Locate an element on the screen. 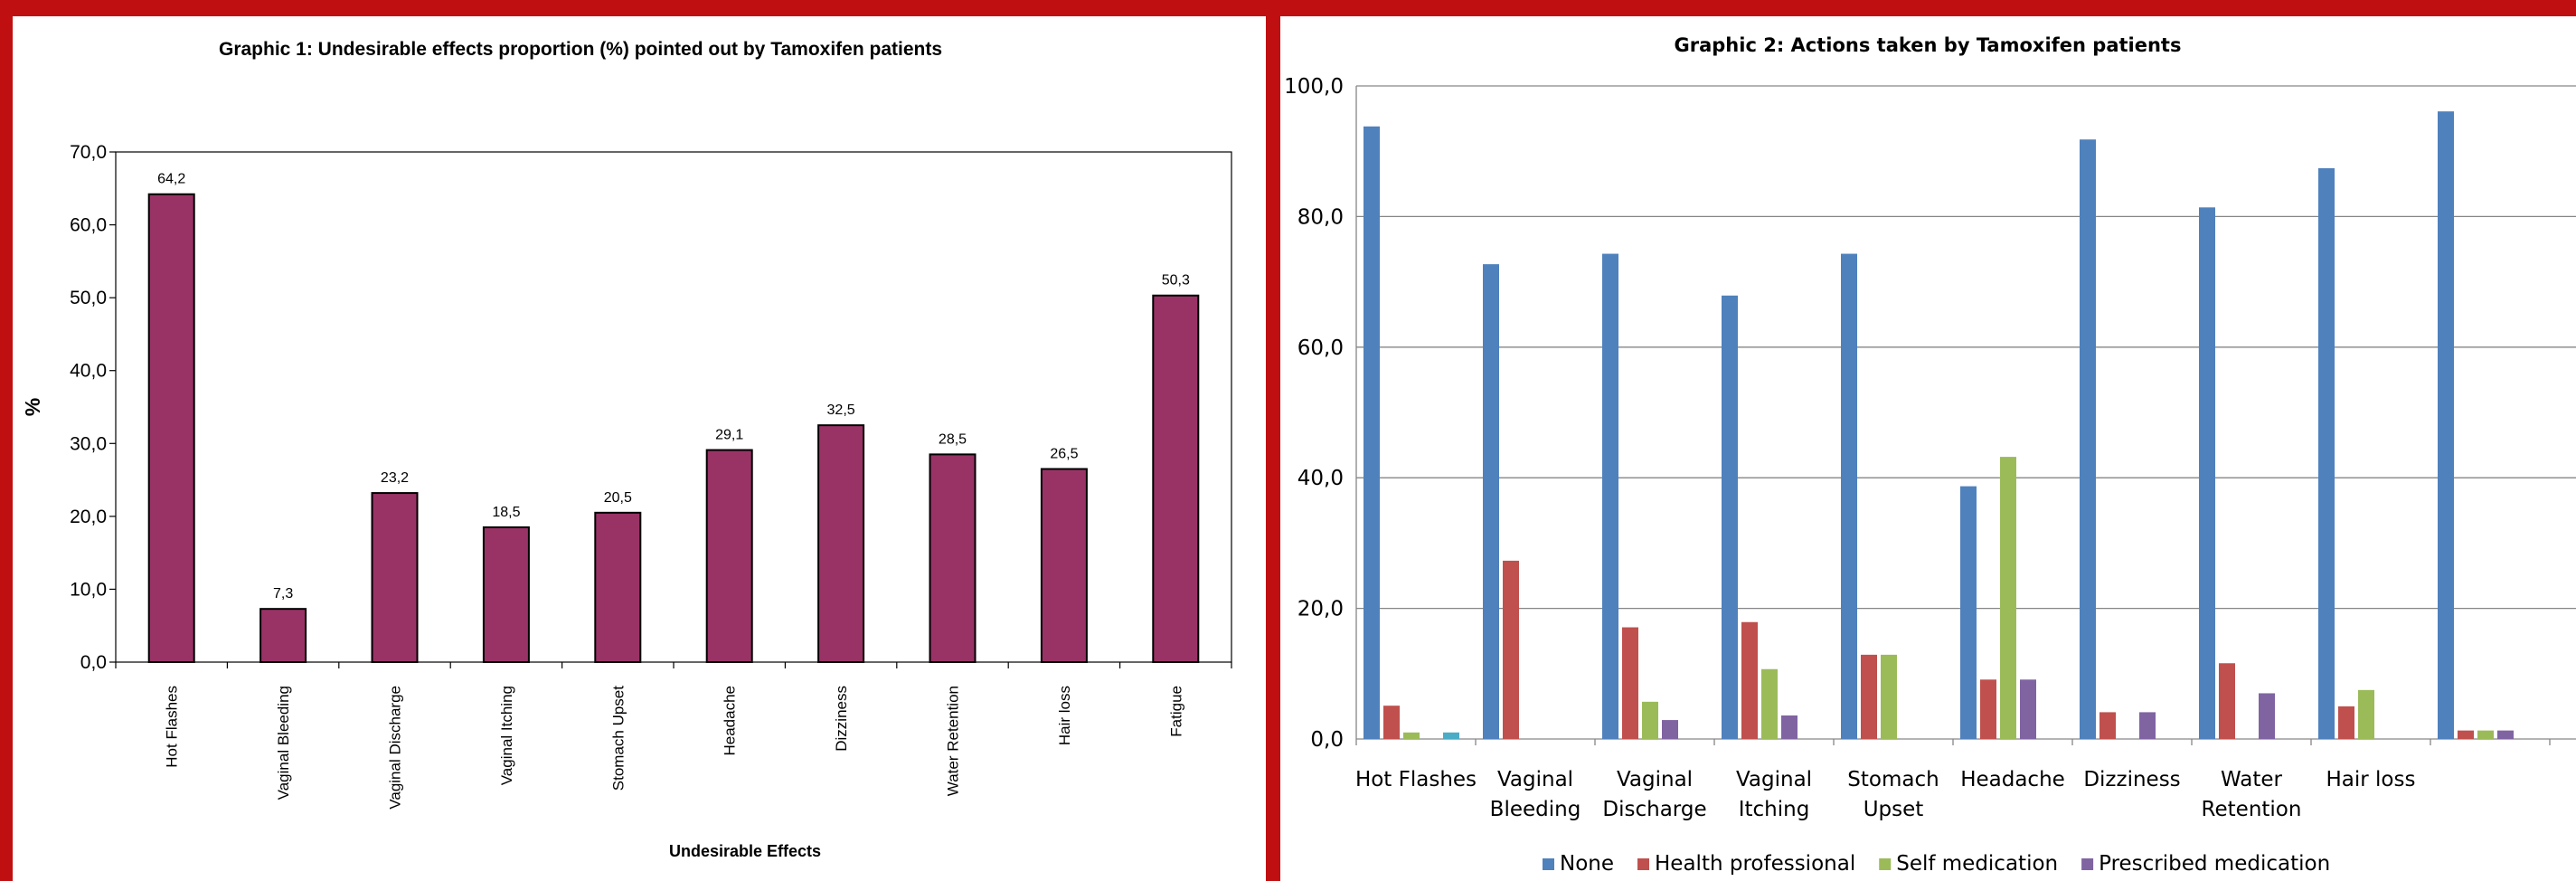 This screenshot has width=2576, height=881. data-label: 64,2 is located at coordinates (171, 179).